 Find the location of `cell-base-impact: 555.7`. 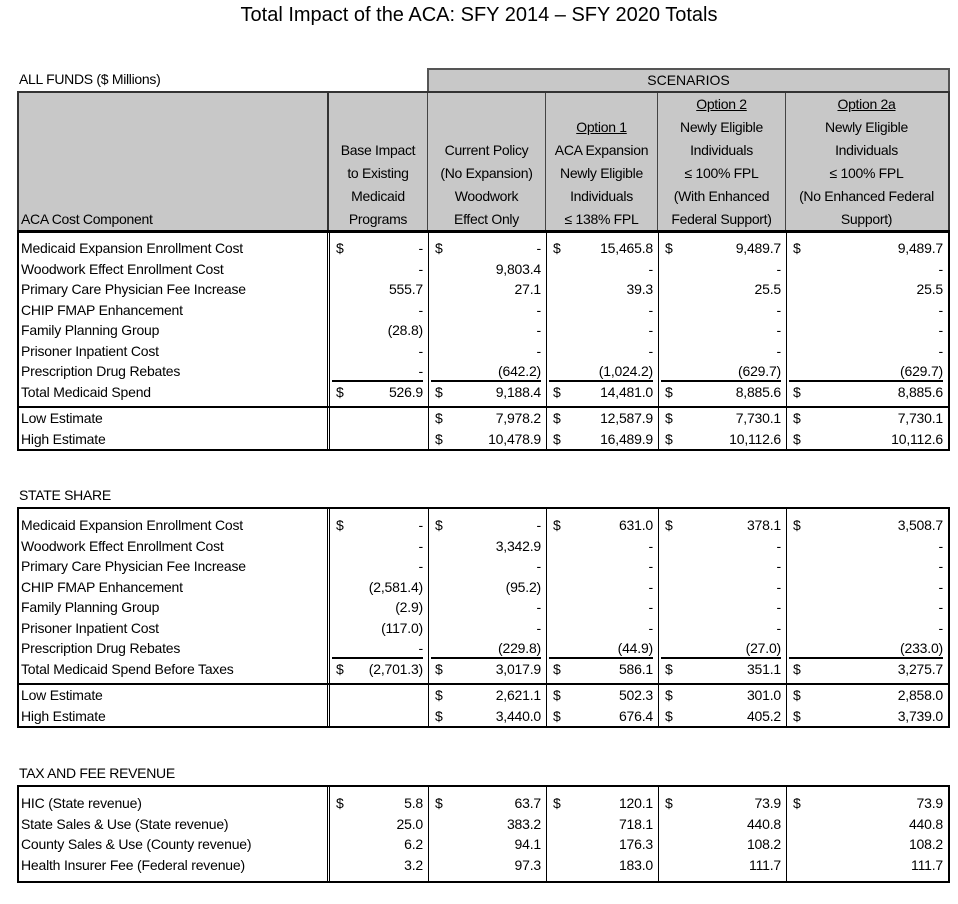

cell-base-impact: 555.7 is located at coordinates (379, 289).